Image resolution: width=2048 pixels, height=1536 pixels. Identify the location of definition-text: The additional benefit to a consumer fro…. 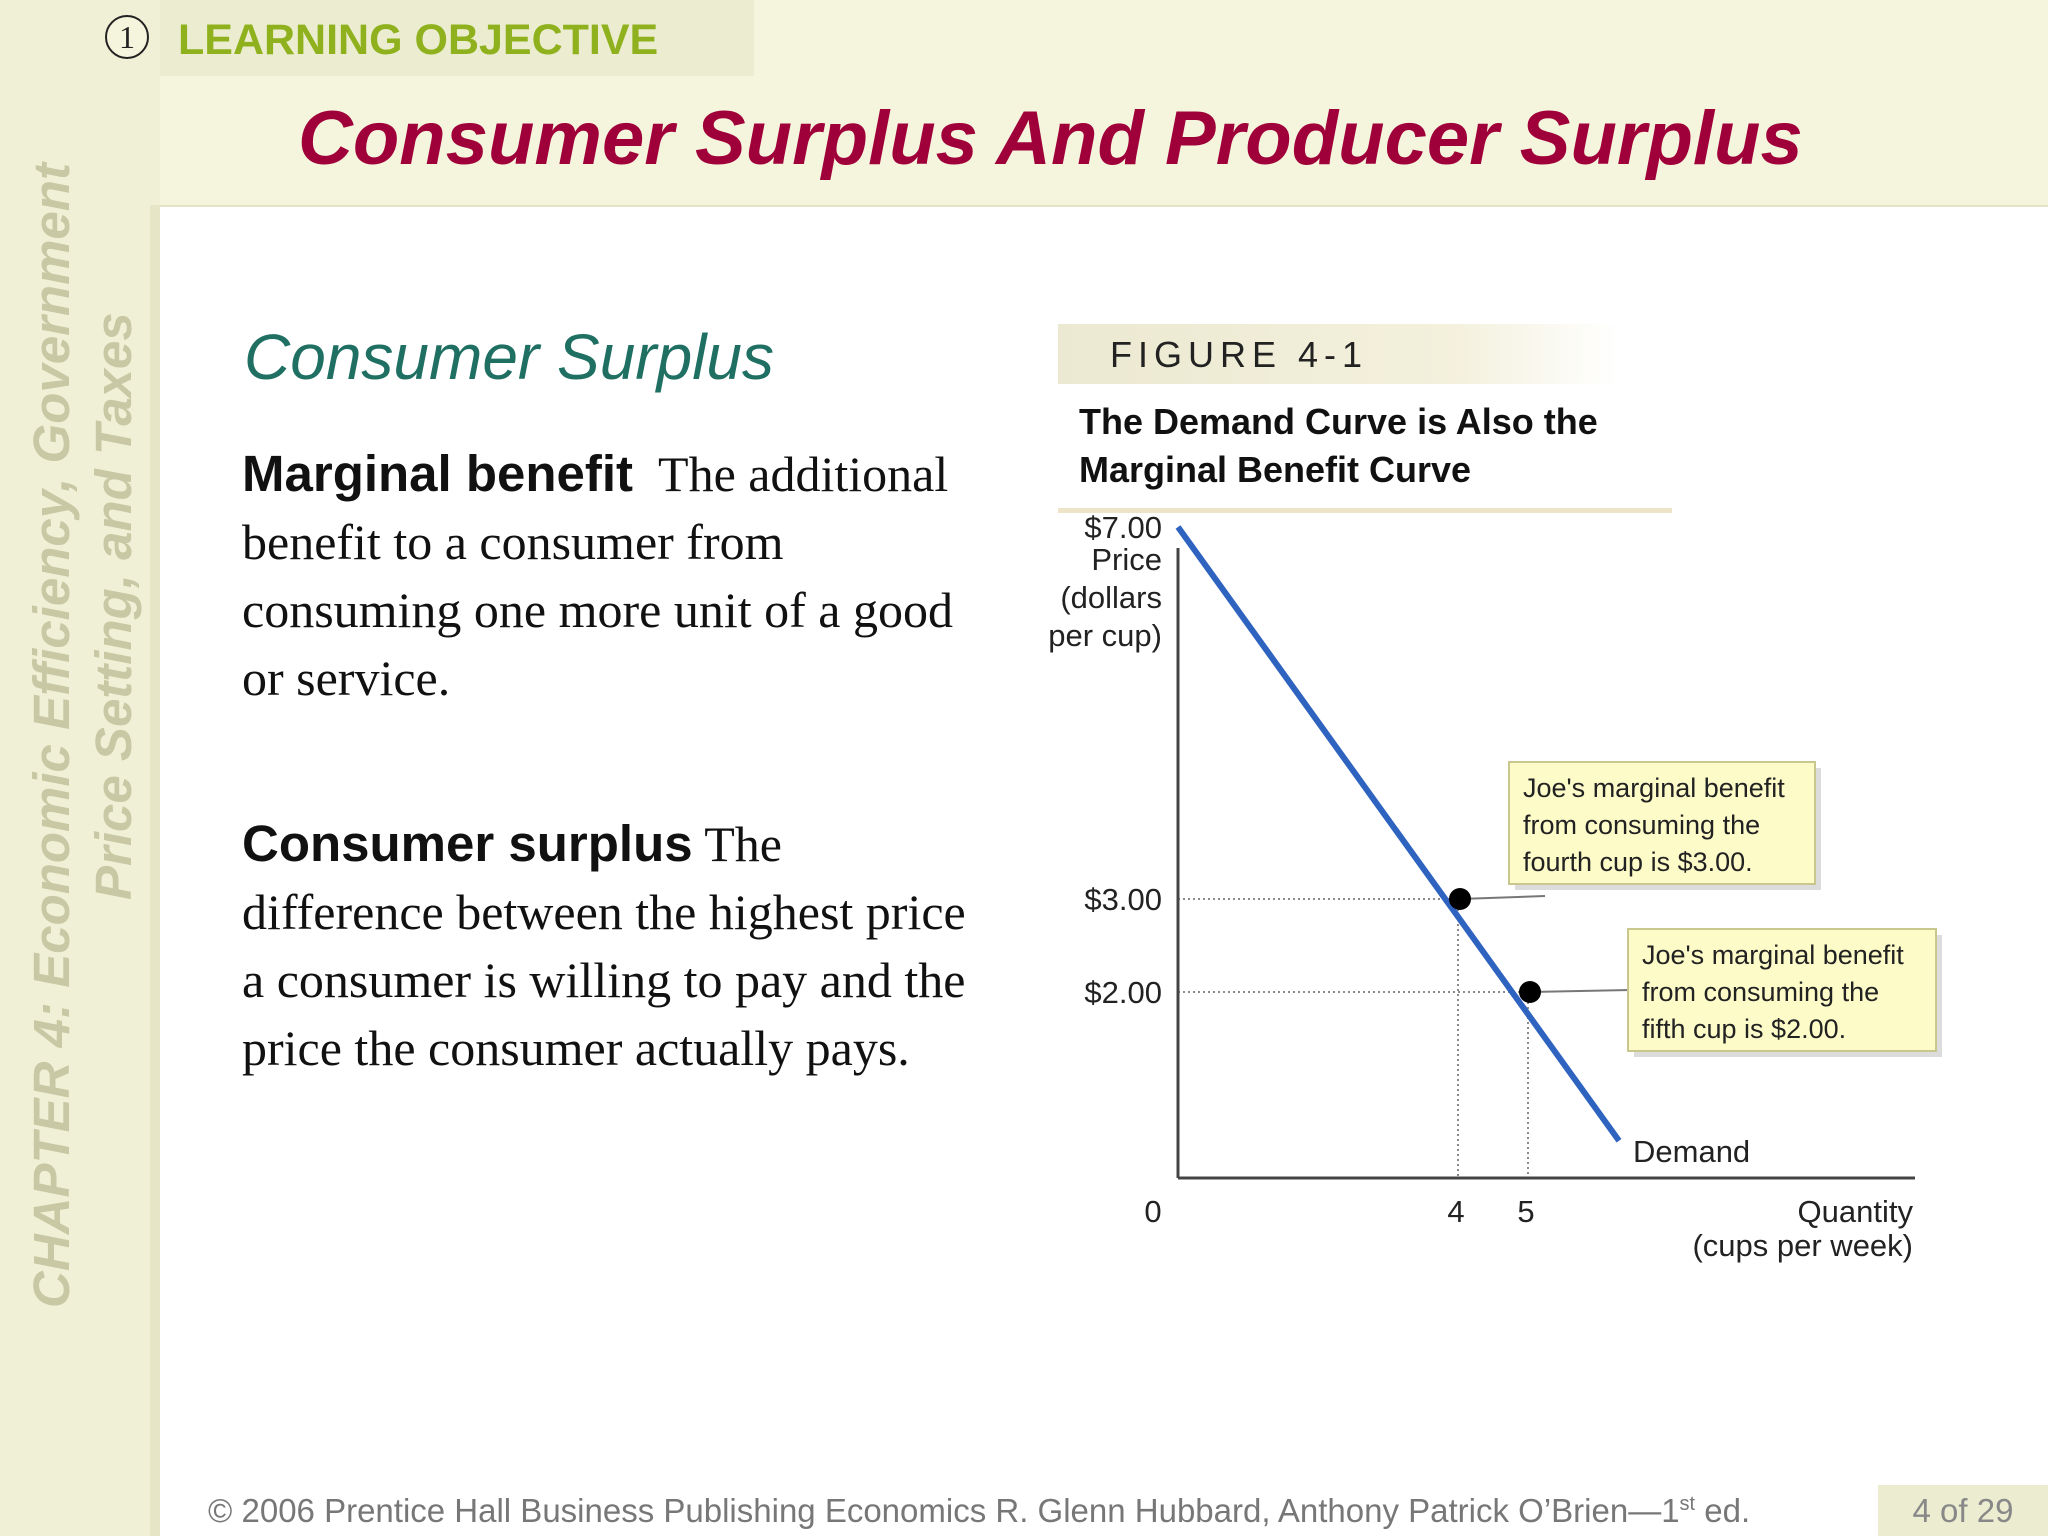
(597, 576).